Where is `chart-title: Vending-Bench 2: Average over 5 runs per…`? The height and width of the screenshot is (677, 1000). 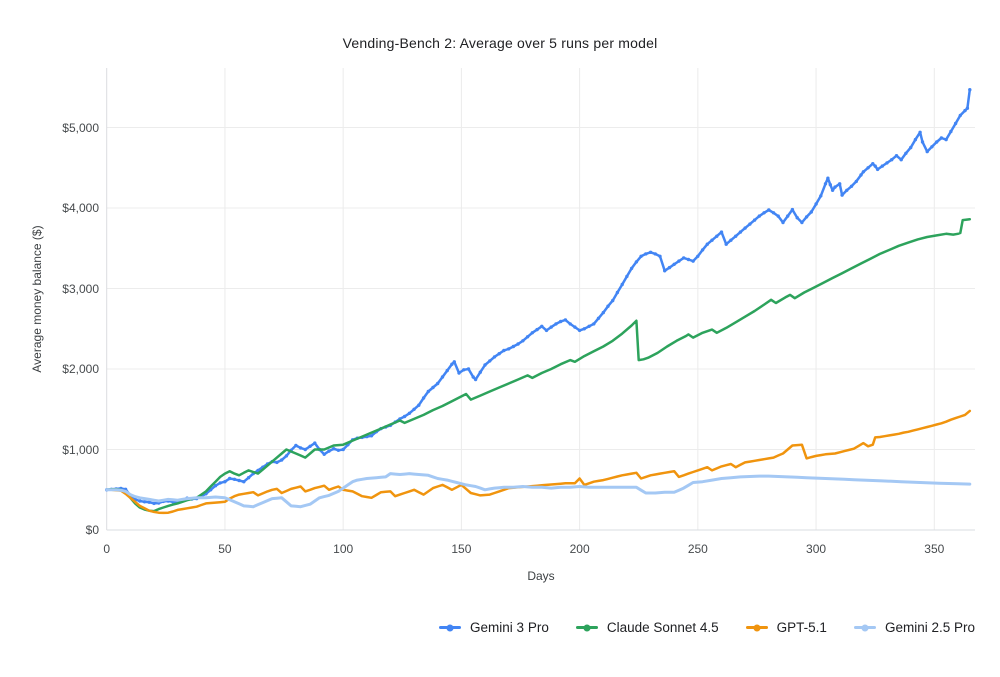 chart-title: Vending-Bench 2: Average over 5 runs per… is located at coordinates (500, 43).